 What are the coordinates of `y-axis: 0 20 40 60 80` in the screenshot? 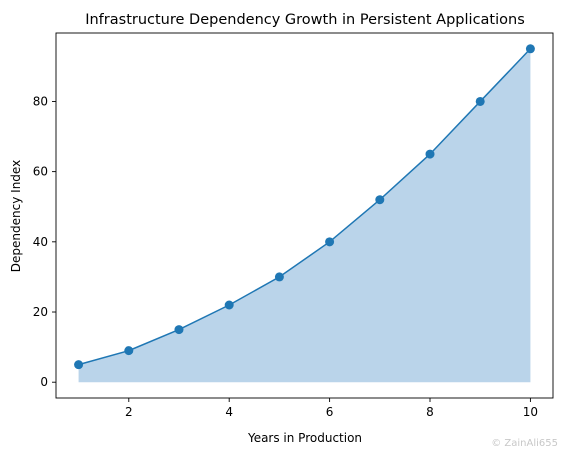 It's located at (44, 241).